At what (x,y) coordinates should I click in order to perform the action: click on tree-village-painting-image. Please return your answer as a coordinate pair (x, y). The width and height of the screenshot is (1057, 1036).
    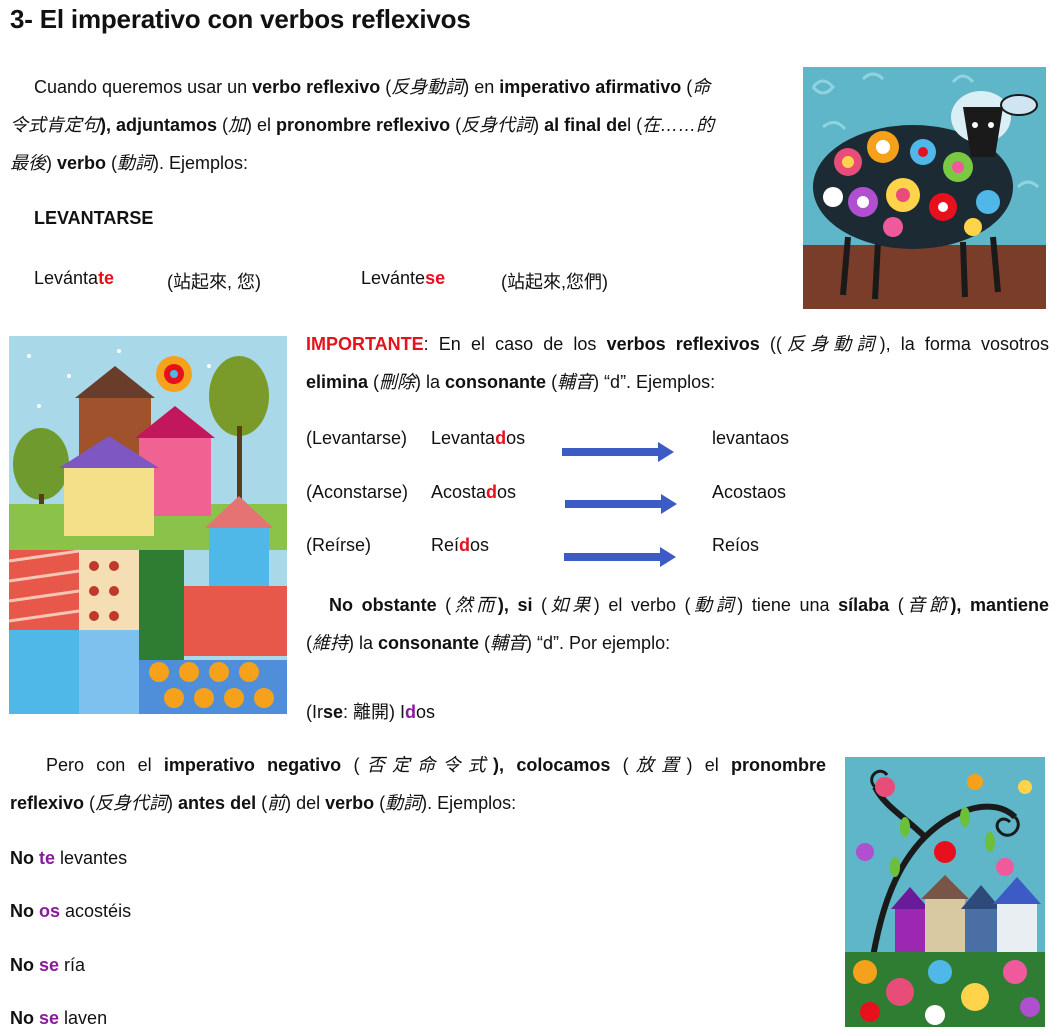
    Looking at the image, I should click on (945, 892).